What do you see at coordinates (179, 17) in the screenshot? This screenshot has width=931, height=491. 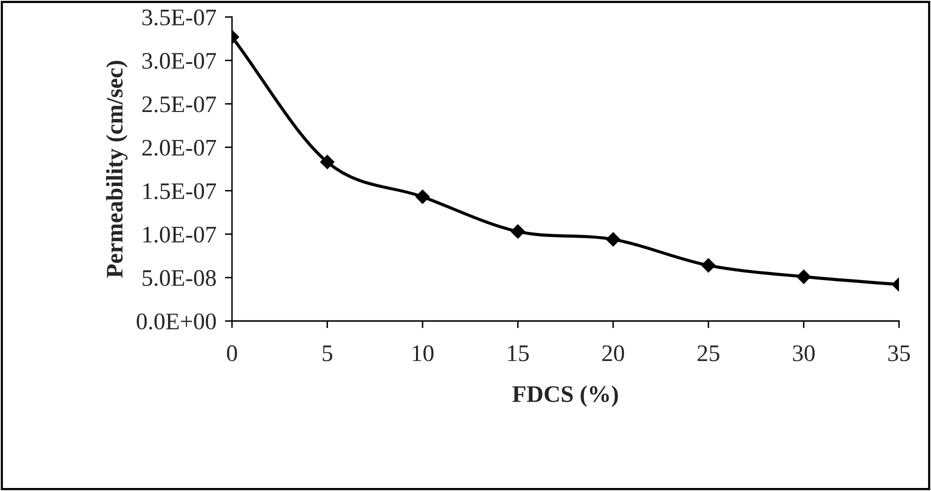 I see `y-tick-label: 3.5E-07` at bounding box center [179, 17].